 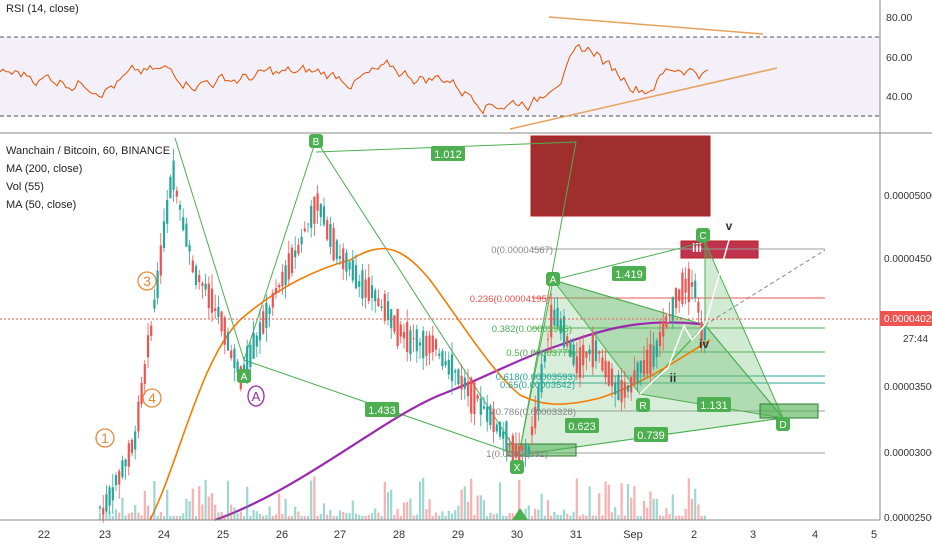 What do you see at coordinates (899, 18) in the screenshot?
I see `rsi-level-label: 80.00` at bounding box center [899, 18].